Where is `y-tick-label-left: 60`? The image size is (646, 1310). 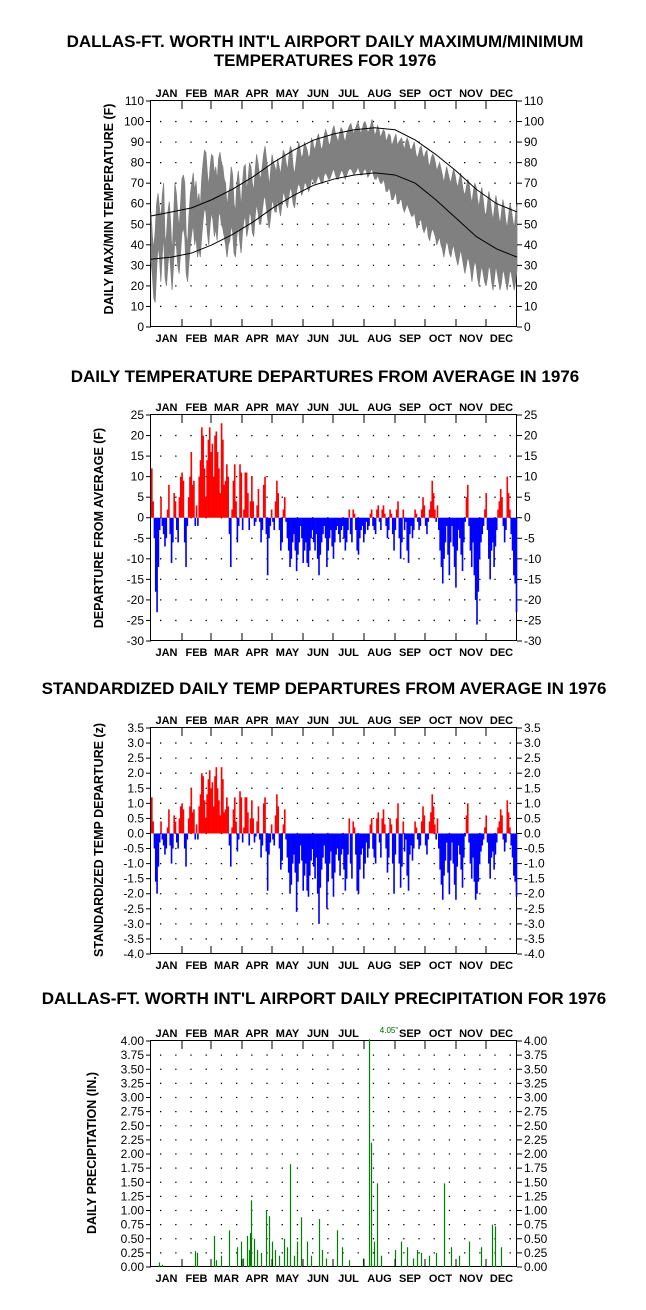
y-tick-label-left: 60 is located at coordinates (138, 204).